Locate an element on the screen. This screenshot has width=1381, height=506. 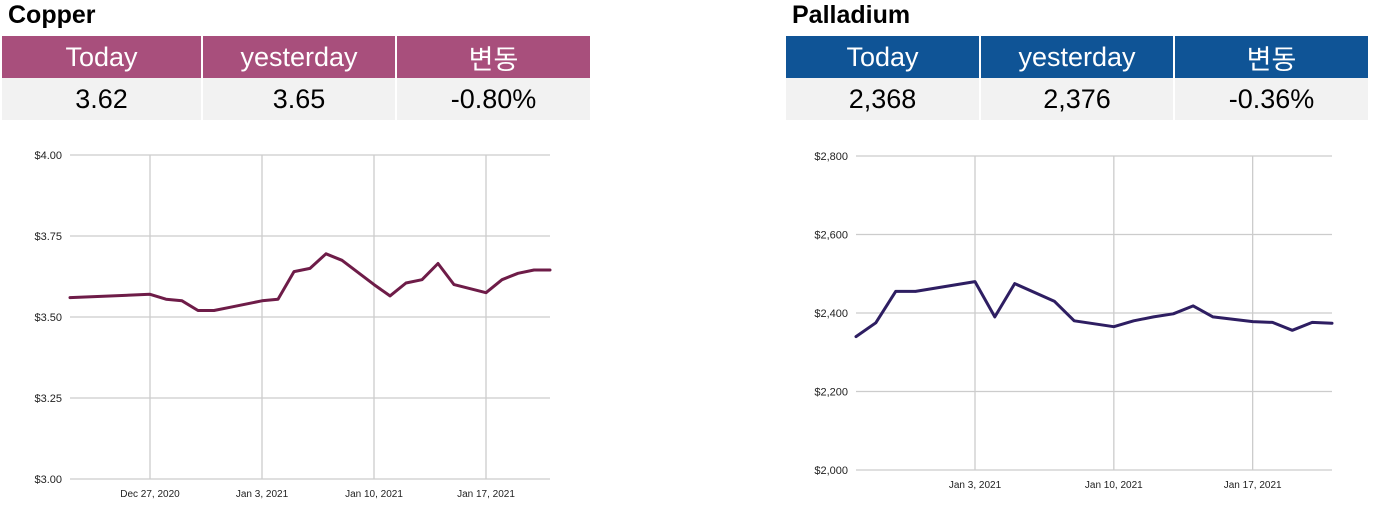
copper-change-value: -0.80% is located at coordinates (493, 99).